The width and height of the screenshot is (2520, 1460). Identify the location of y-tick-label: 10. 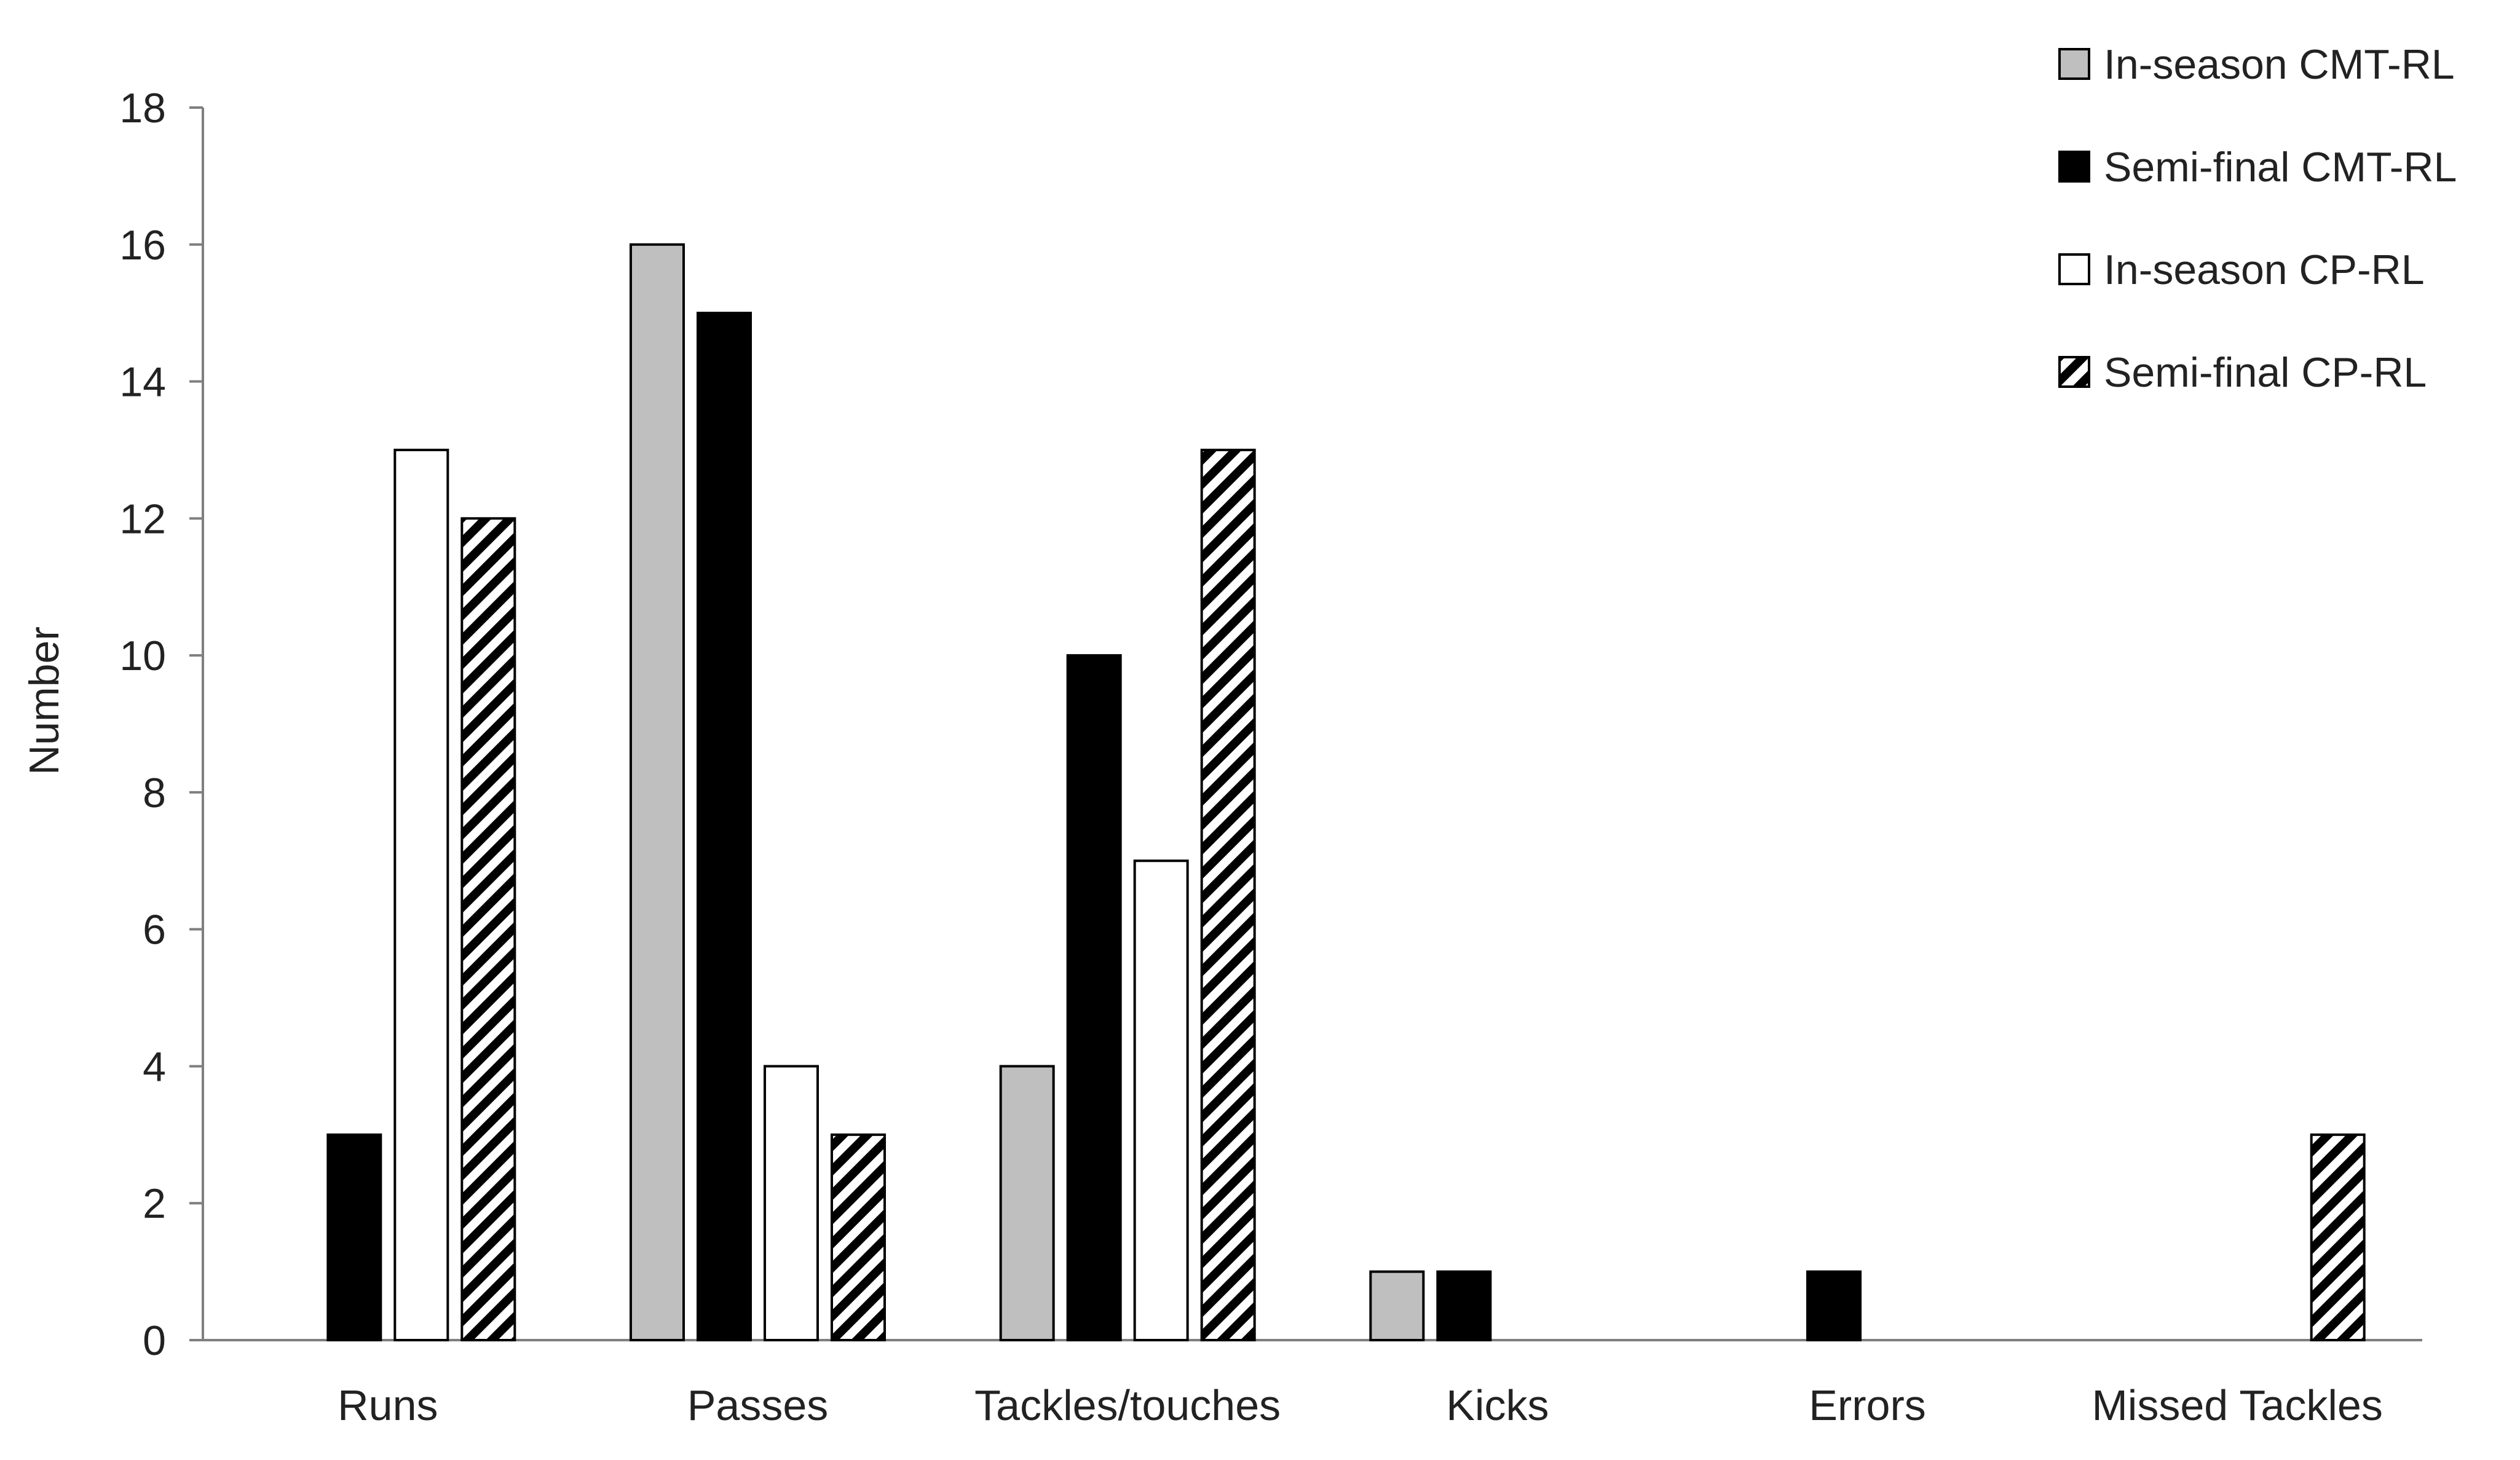
(143, 656).